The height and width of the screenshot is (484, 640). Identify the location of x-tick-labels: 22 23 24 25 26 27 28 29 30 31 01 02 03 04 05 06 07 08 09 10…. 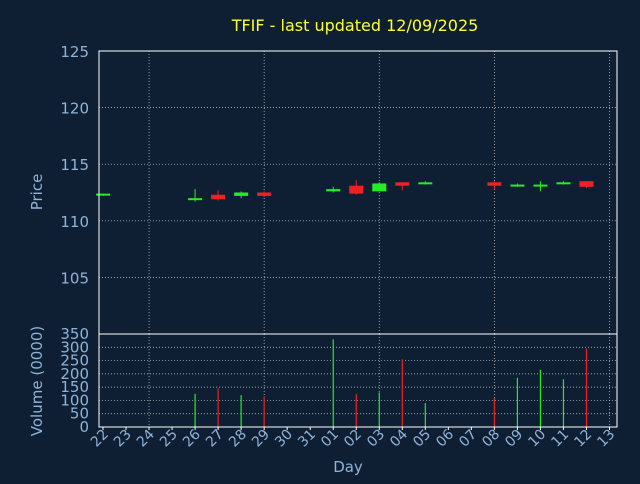
(353, 438).